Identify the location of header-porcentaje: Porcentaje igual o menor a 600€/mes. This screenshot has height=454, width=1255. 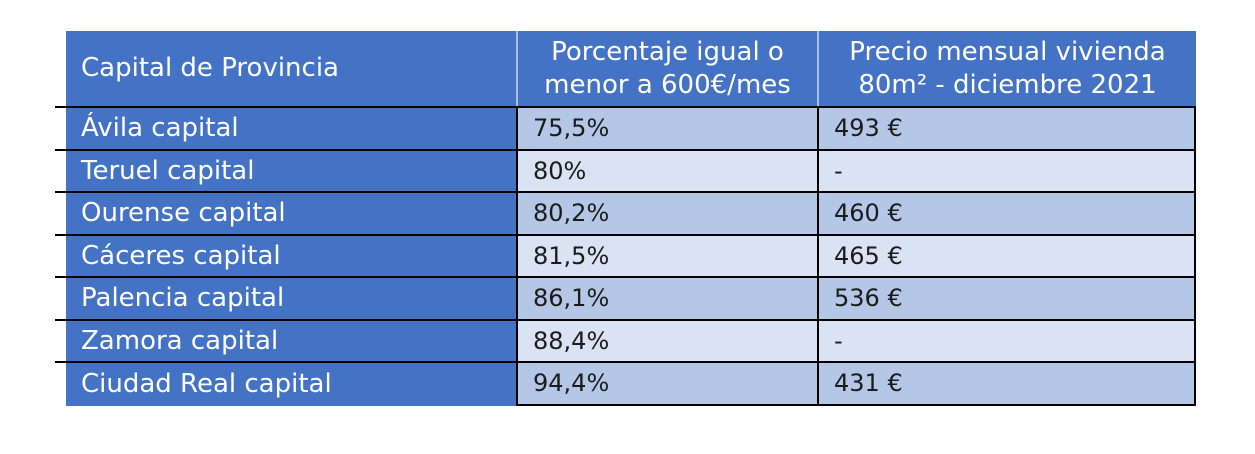
(666, 68).